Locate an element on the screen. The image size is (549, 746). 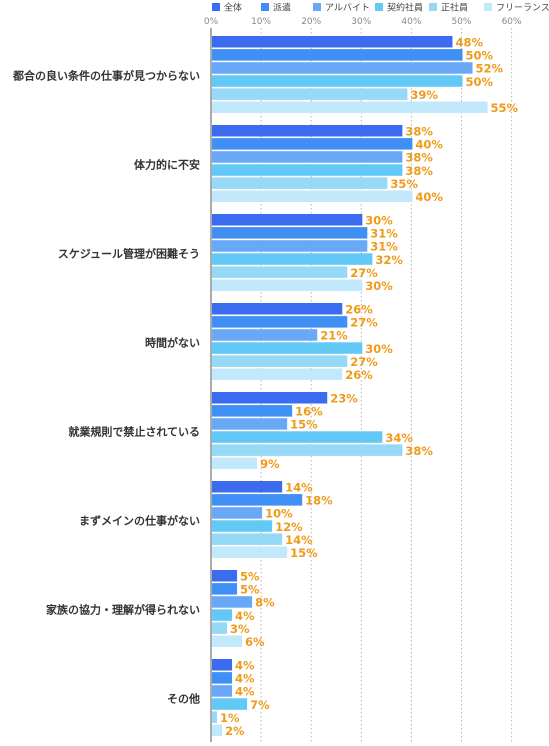
value-label-6-5: 6% is located at coordinates (255, 642).